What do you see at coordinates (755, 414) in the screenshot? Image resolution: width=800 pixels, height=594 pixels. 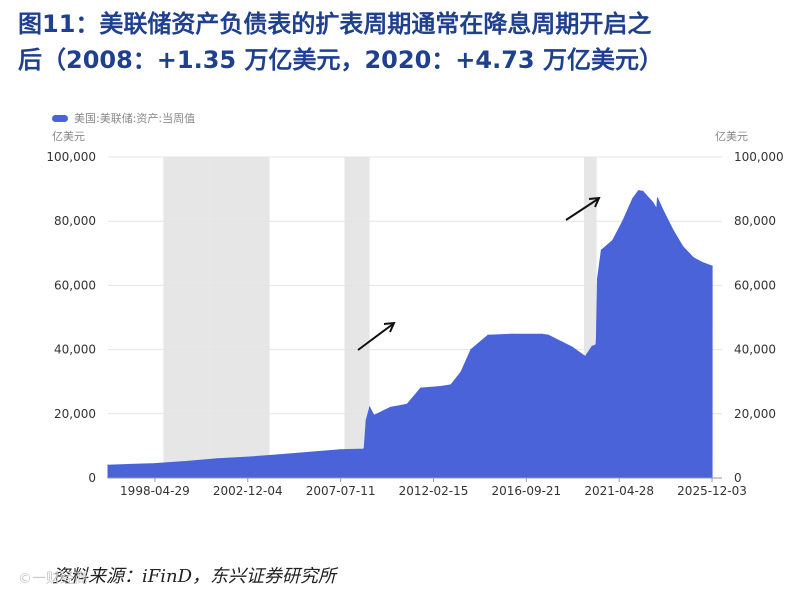 I see `right-y-tick-label: 20,000` at bounding box center [755, 414].